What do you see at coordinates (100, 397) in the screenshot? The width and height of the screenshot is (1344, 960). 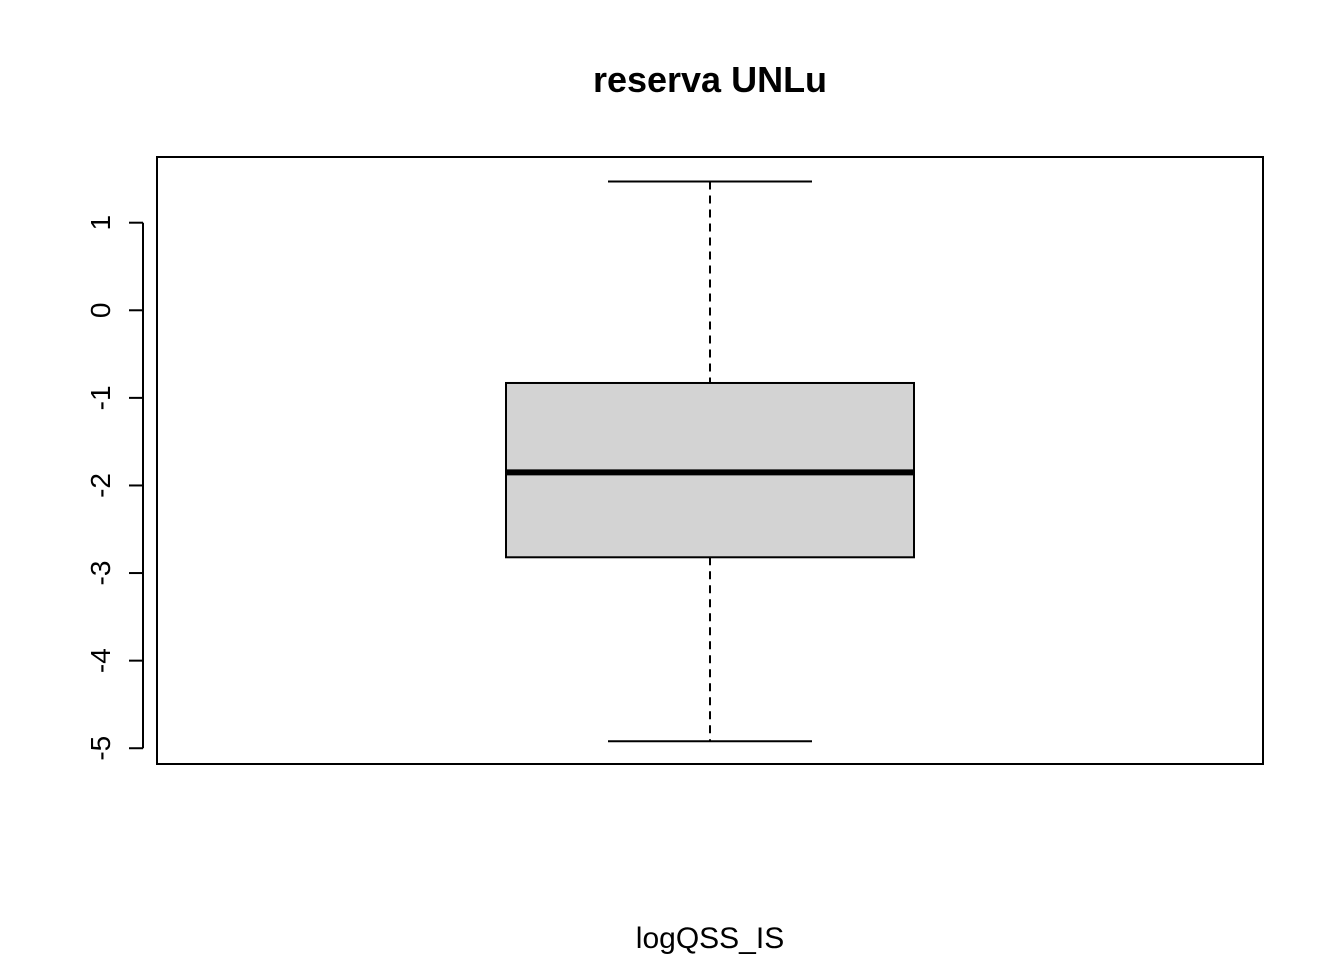 I see `y-tick-label: -1` at bounding box center [100, 397].